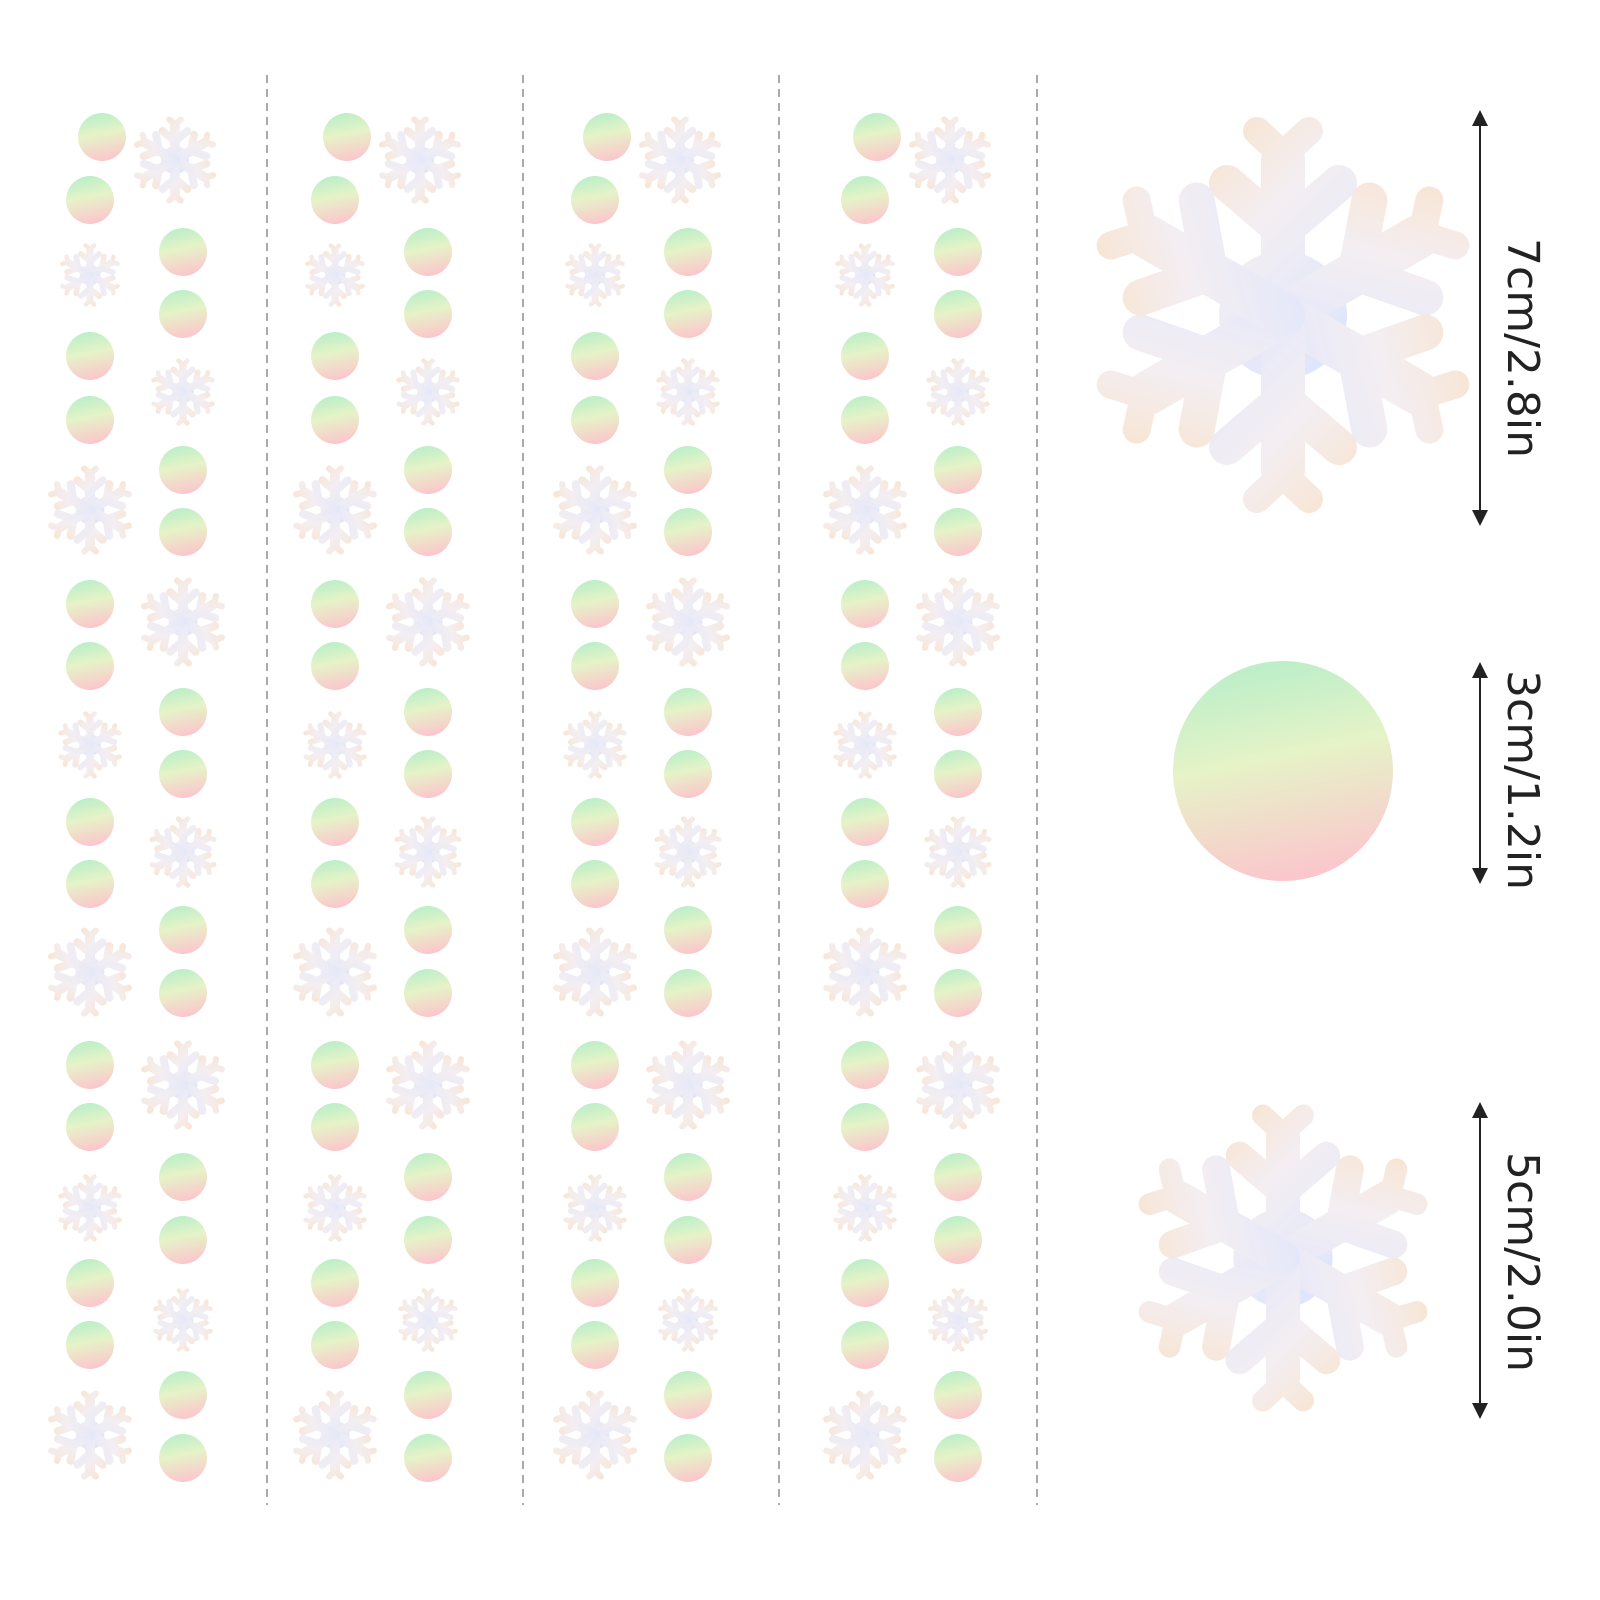  What do you see at coordinates (1522, 348) in the screenshot?
I see `dimension-label: 7cm/2.8in` at bounding box center [1522, 348].